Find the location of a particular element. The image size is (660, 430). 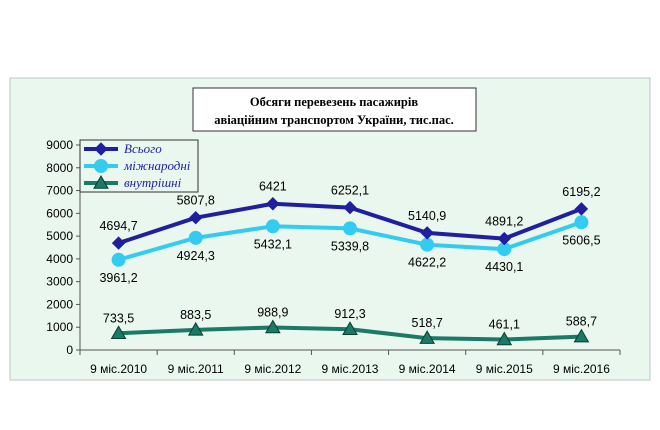

data-label: 988,9 is located at coordinates (272, 312).